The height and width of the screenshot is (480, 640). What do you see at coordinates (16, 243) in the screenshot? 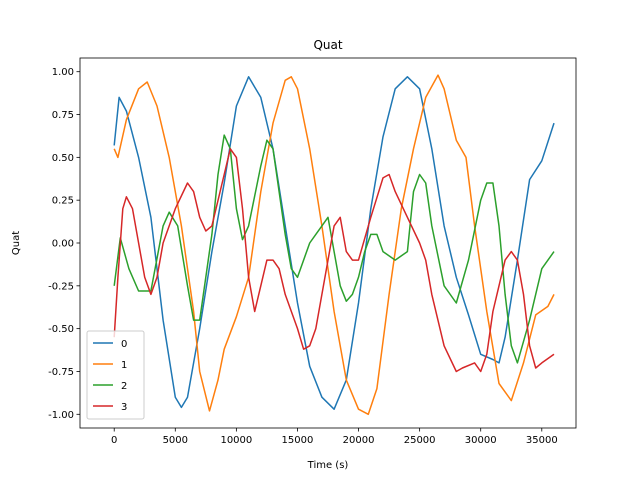
I see `y-axis-label: Quat` at bounding box center [16, 243].